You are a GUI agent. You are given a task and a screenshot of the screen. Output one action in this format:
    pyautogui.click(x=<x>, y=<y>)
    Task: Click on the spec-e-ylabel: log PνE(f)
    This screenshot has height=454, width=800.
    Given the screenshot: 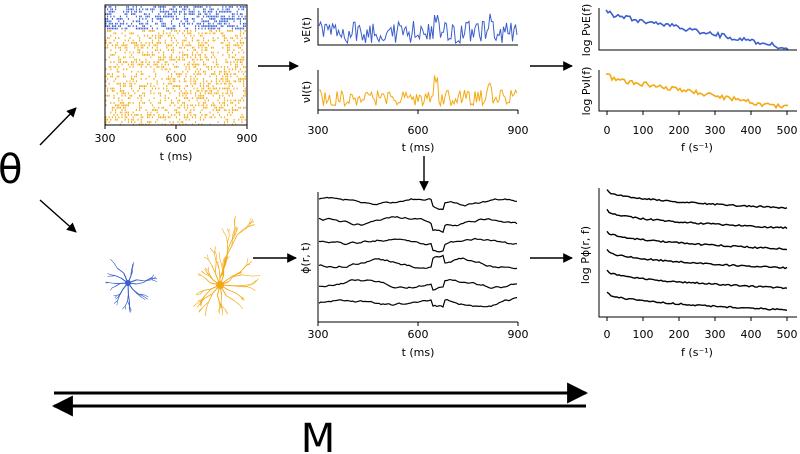 What is the action you would take?
    pyautogui.click(x=586, y=30)
    